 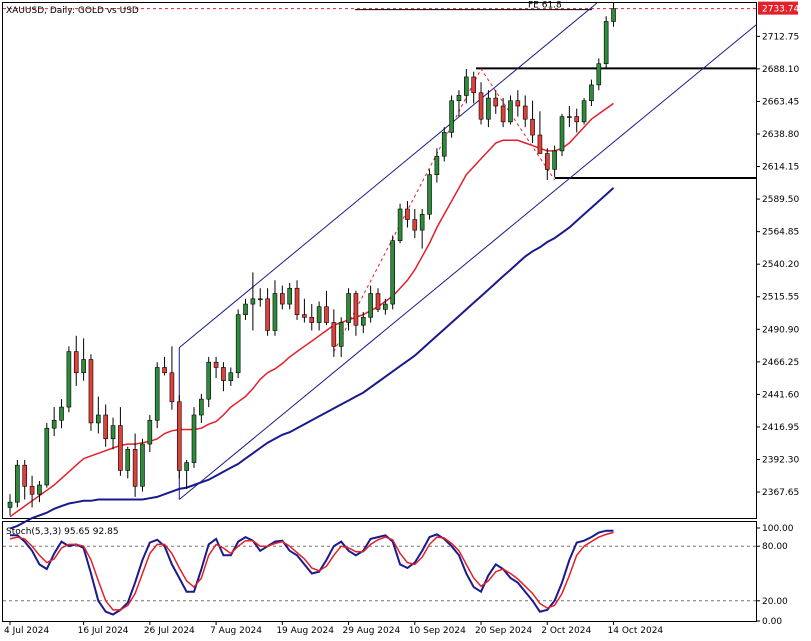 I want to click on time-tick-label: 20 Sep 2024, so click(x=503, y=631).